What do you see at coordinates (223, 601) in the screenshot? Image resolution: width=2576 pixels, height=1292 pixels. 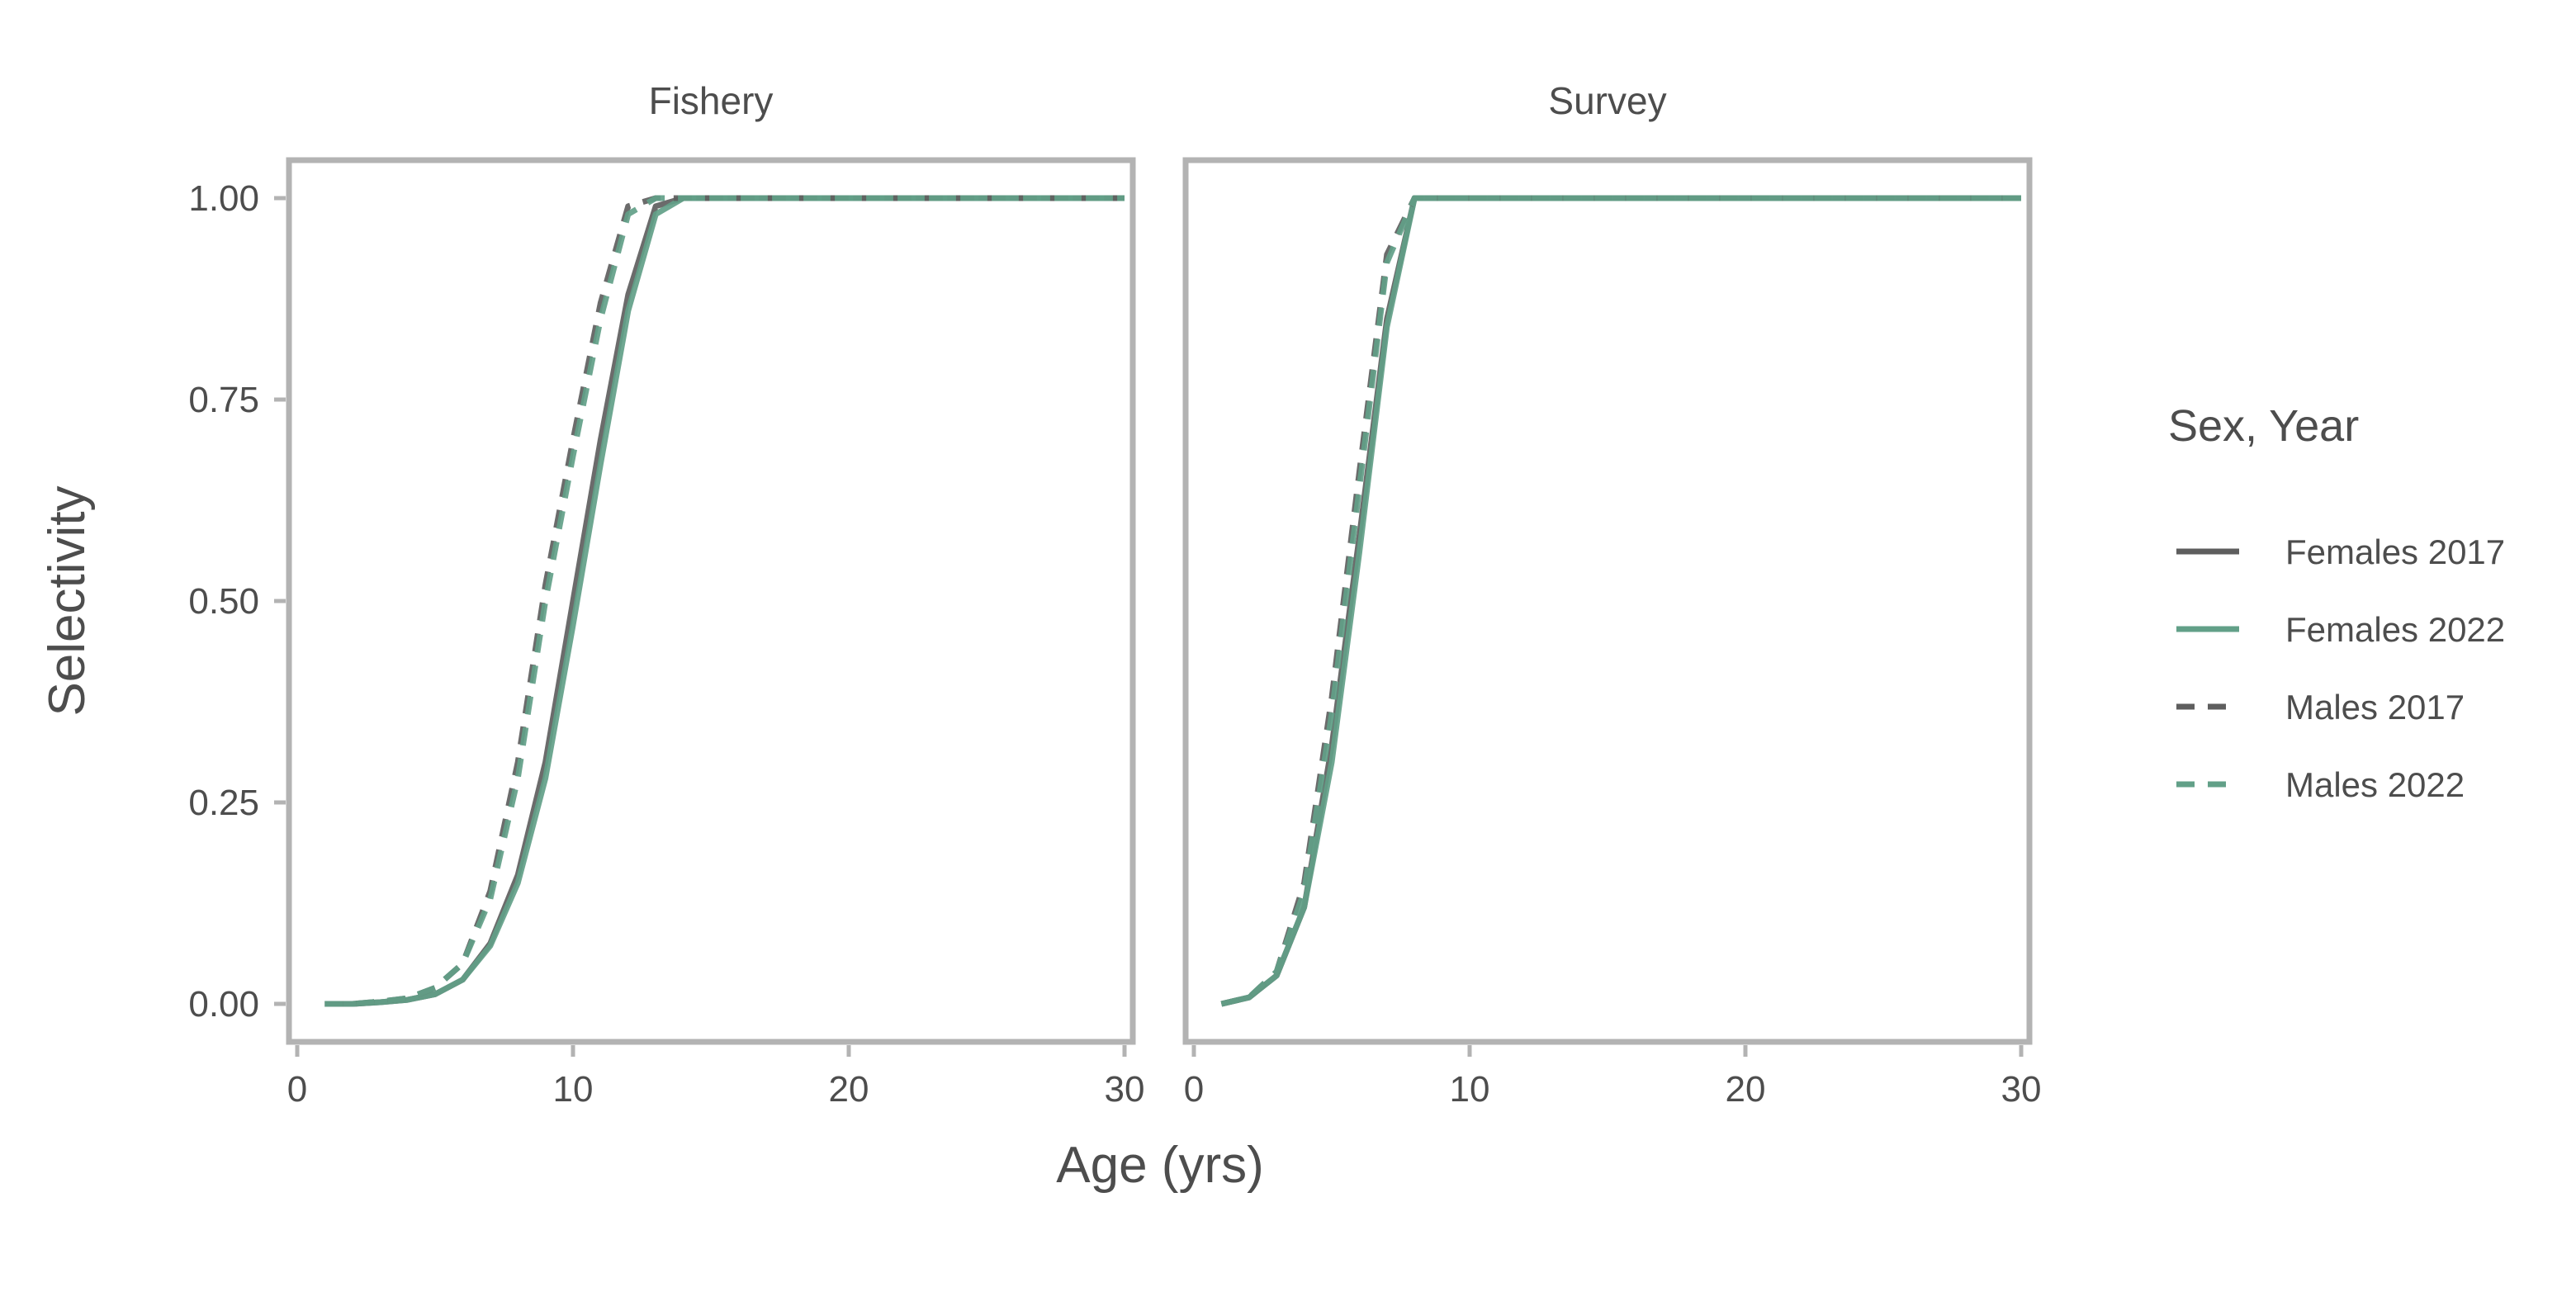 I see `y-tick-label-0-50: 0.50` at bounding box center [223, 601].